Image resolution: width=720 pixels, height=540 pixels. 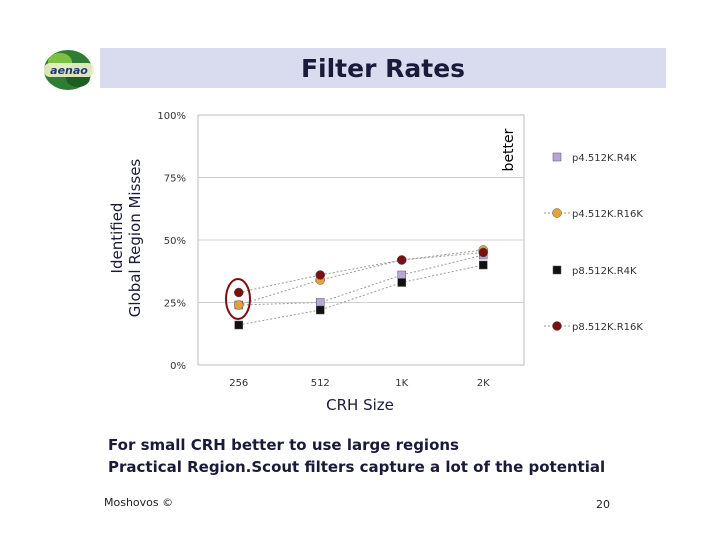 I want to click on title-bar, so click(x=383, y=68).